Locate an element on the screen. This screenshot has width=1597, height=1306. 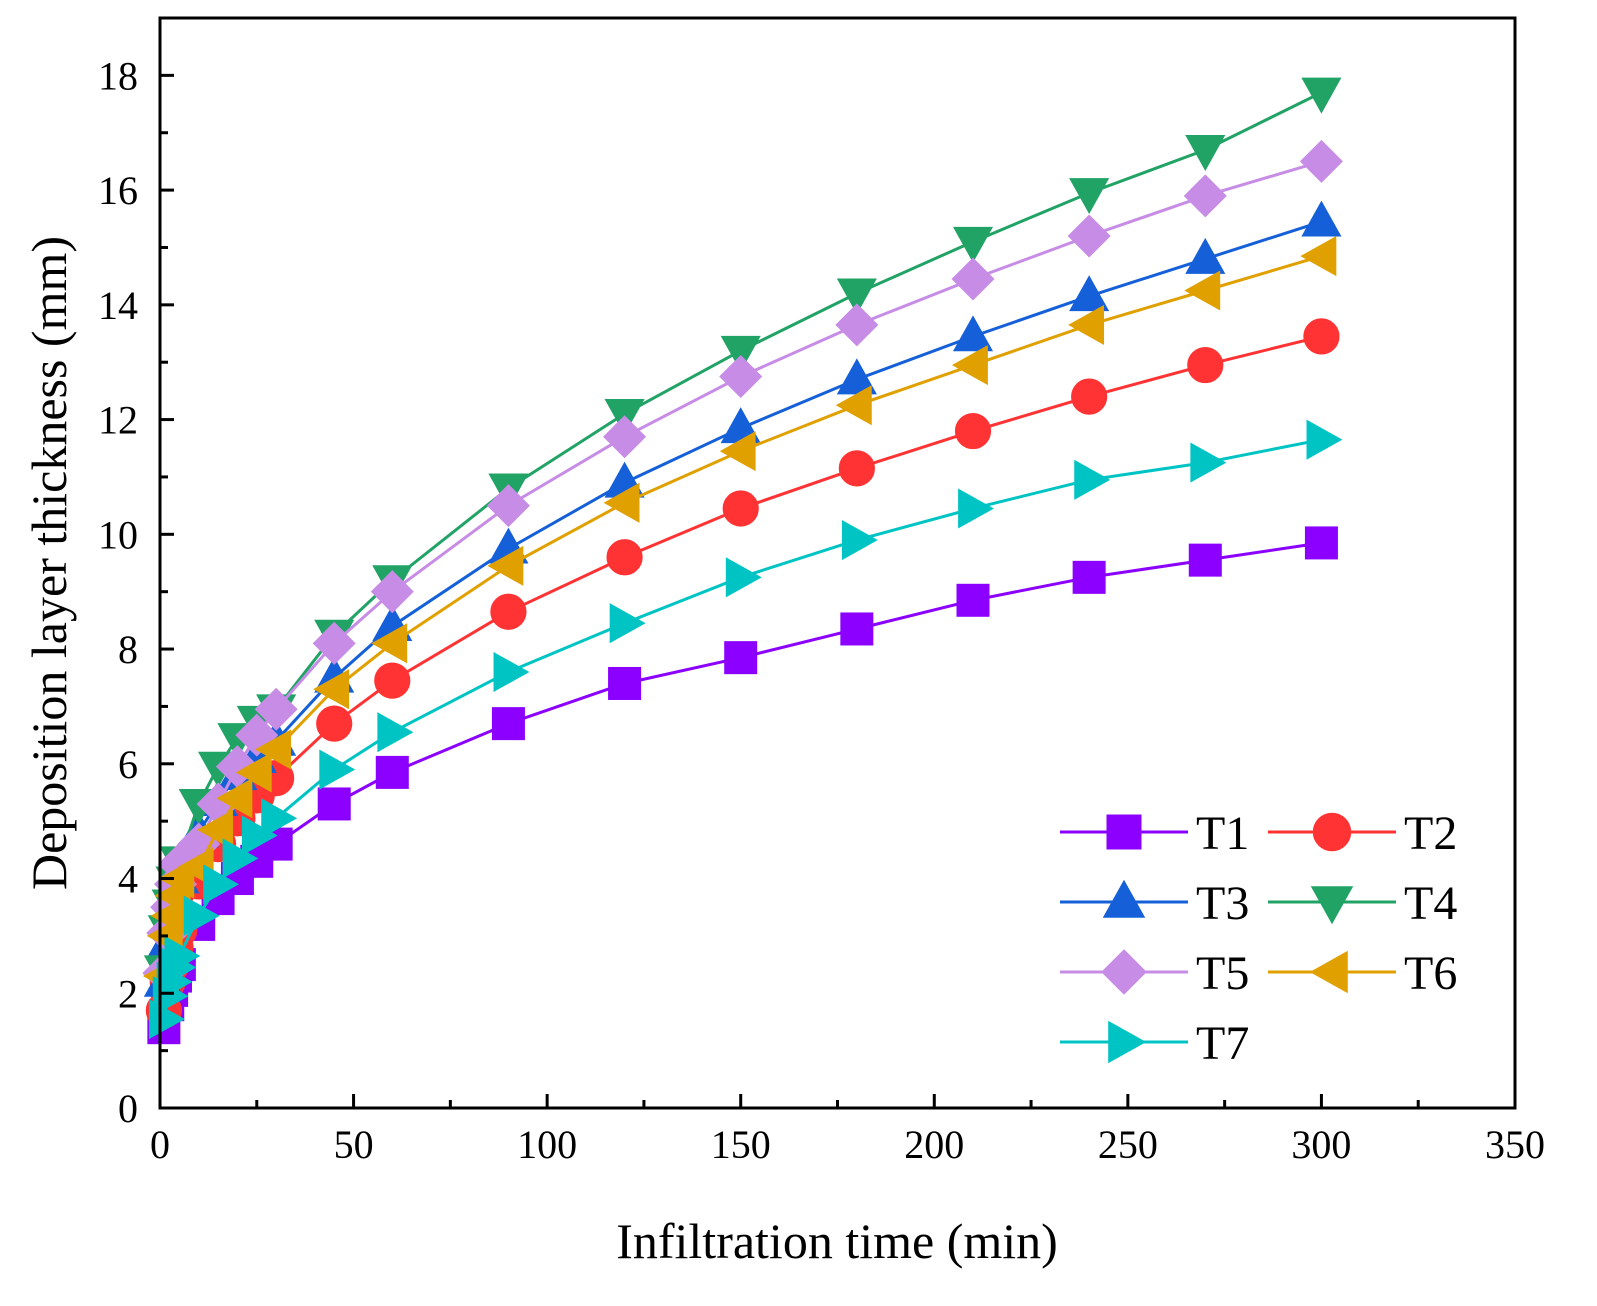
legend-item-T5: T5 is located at coordinates (1154, 973).